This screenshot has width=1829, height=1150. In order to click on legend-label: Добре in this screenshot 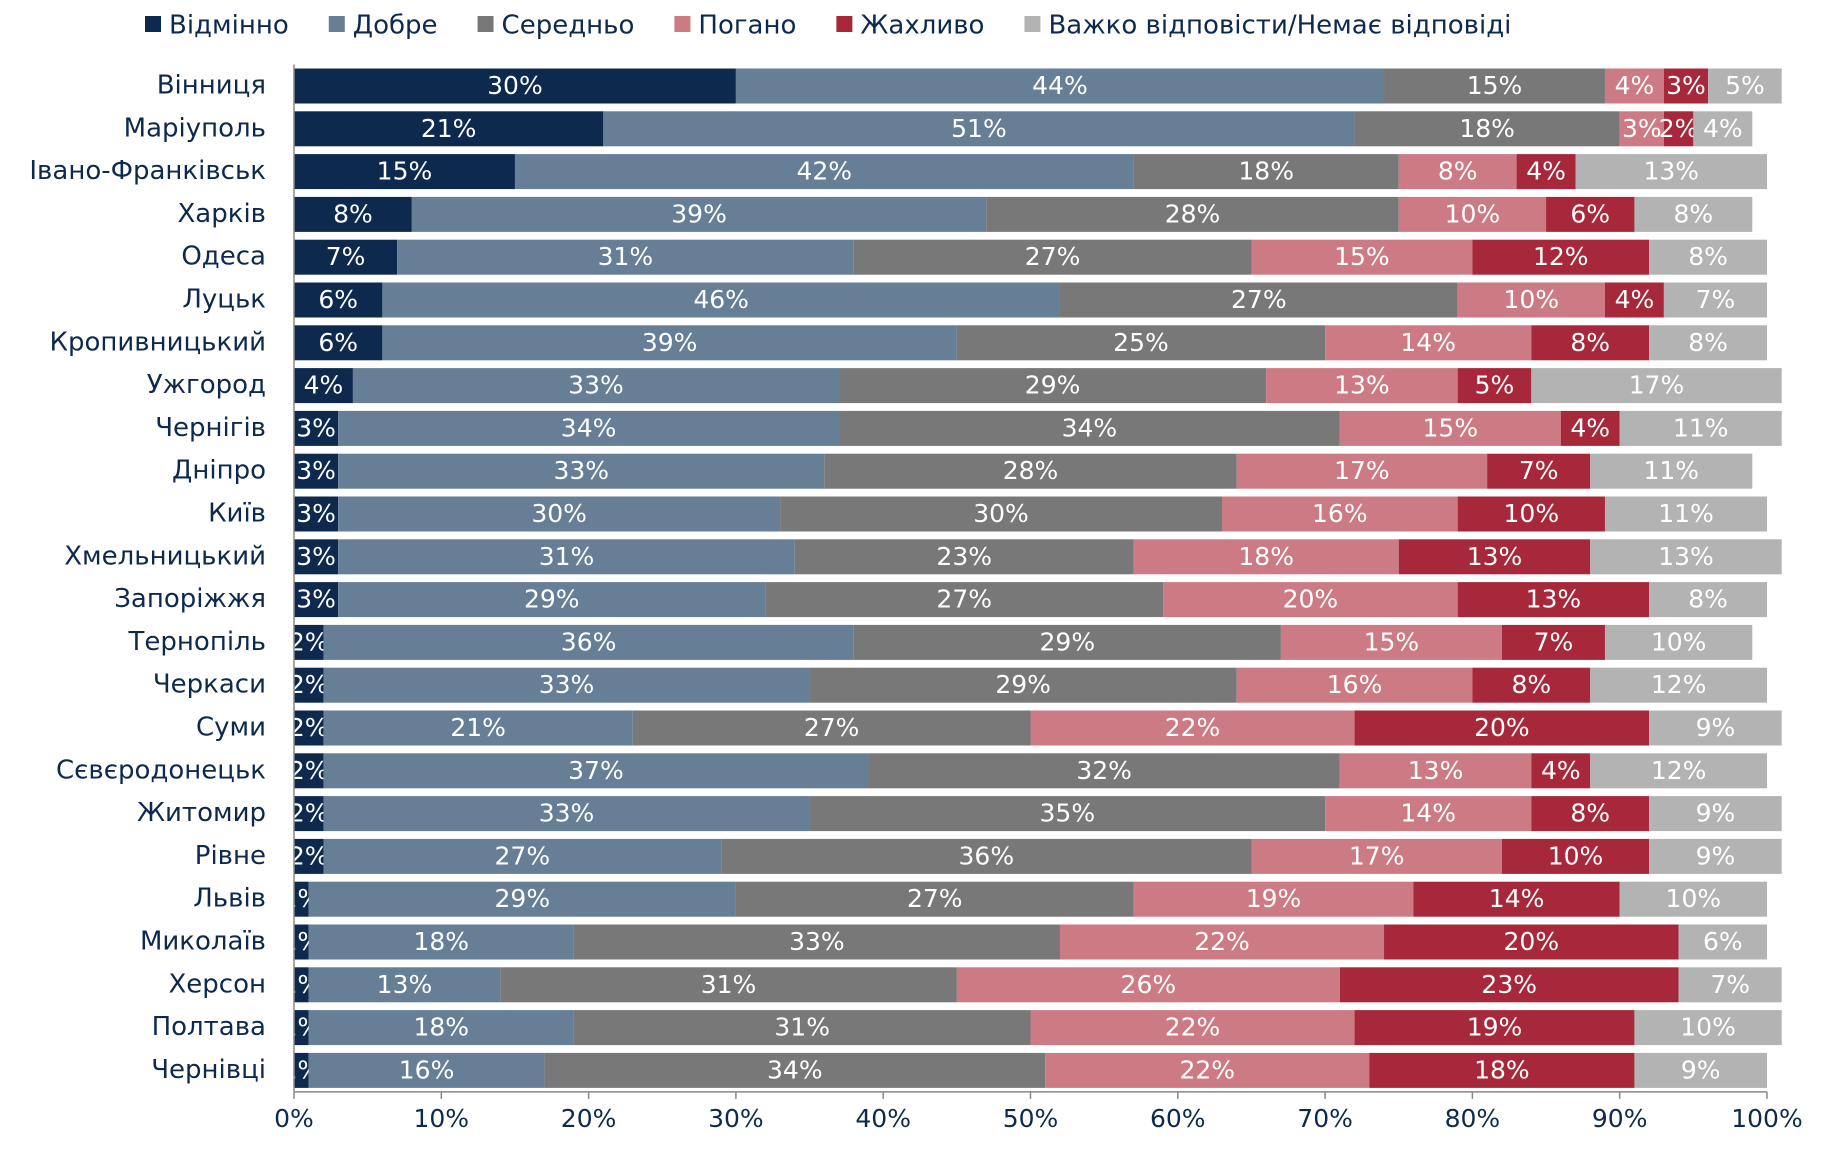, I will do `click(395, 26)`.